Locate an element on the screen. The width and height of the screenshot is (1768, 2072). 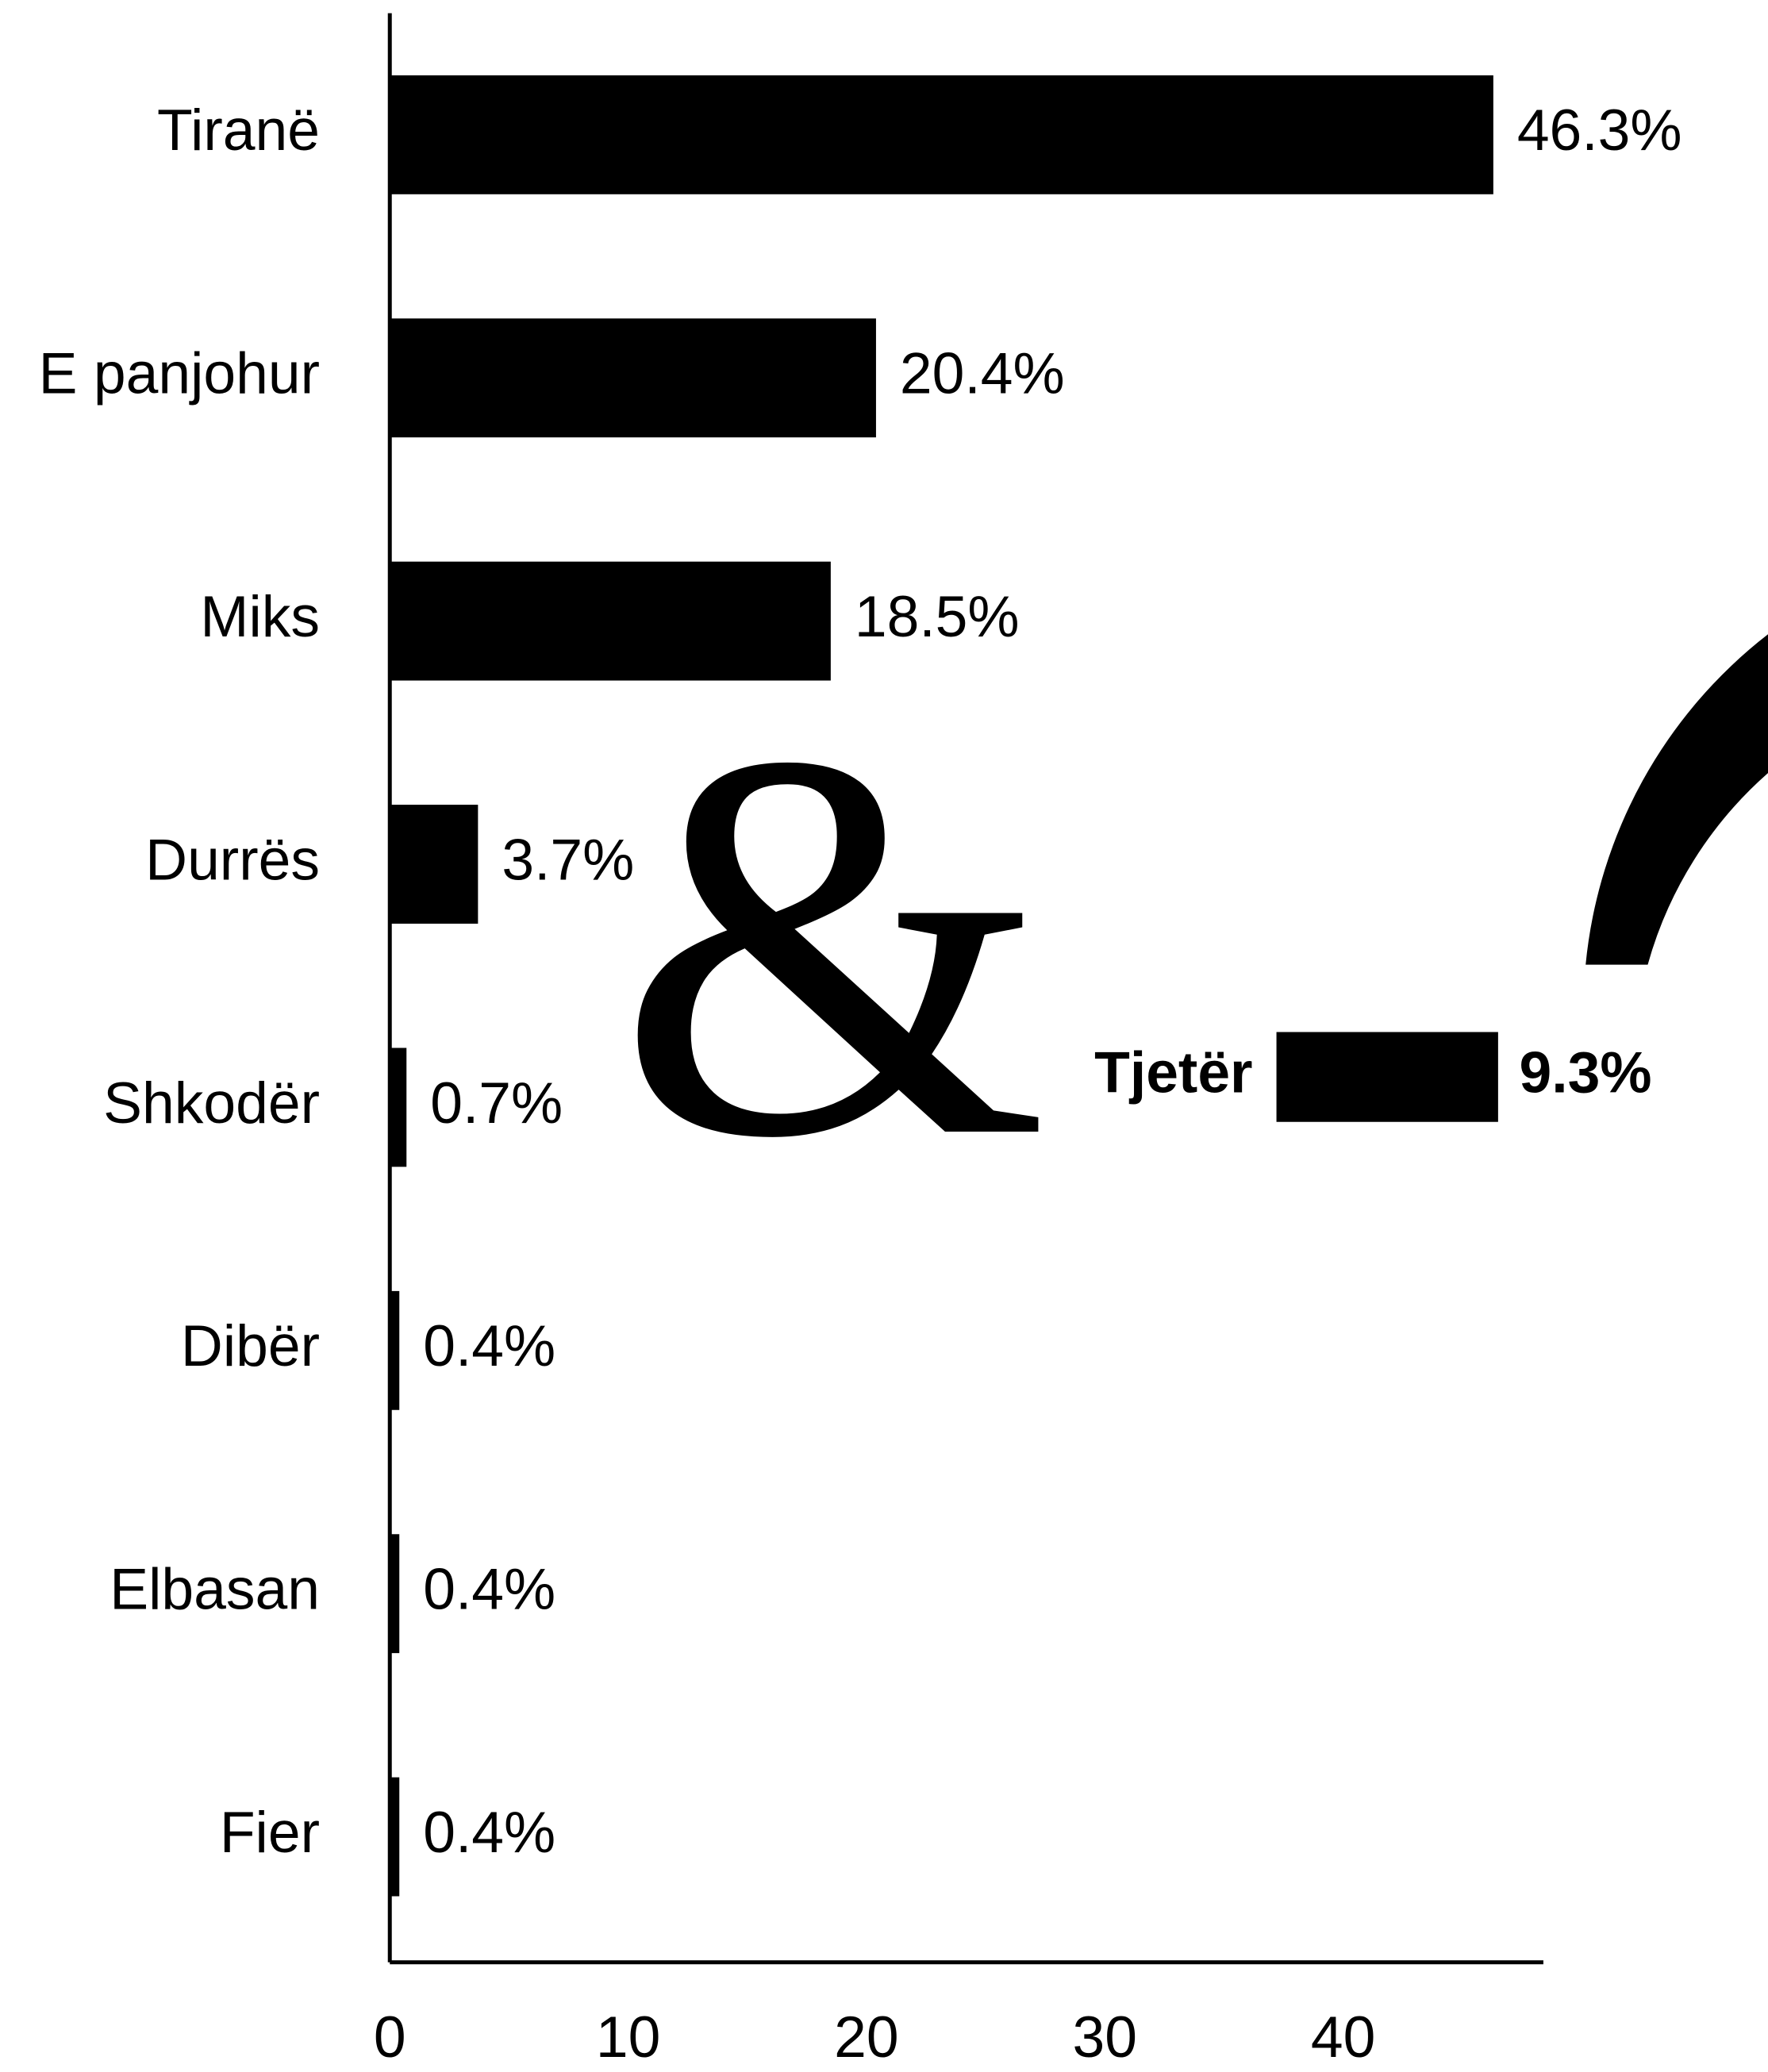
category-label: Miks is located at coordinates (260, 616).